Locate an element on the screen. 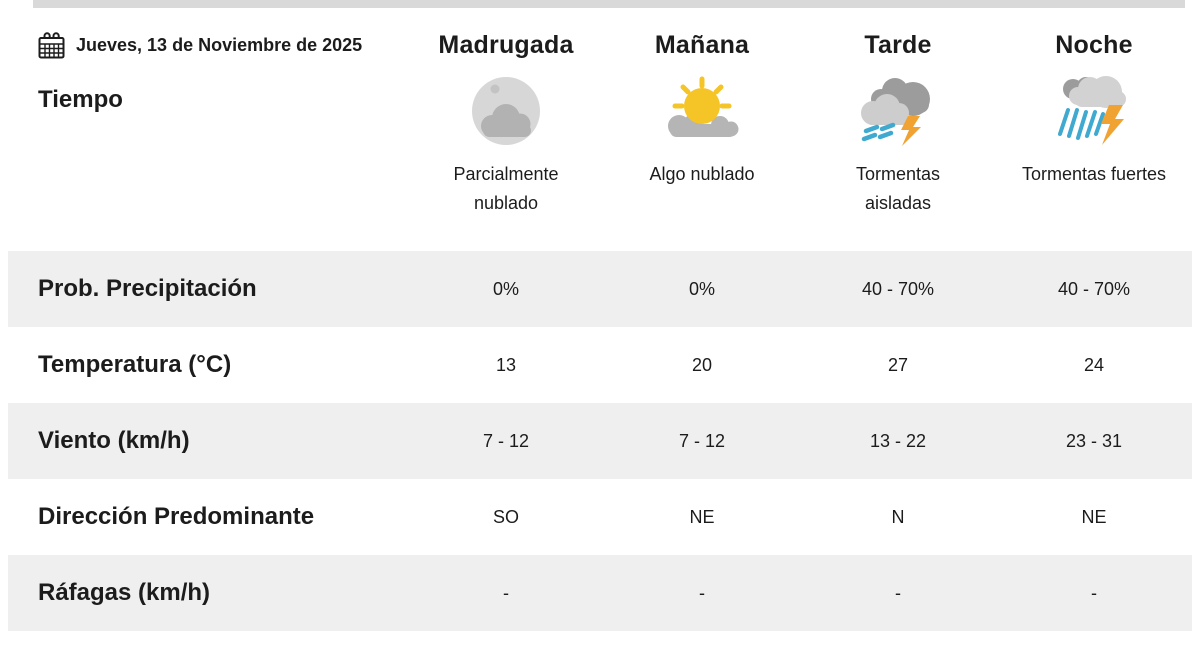  column-header-madrugada: Madrugada is located at coordinates (506, 44).